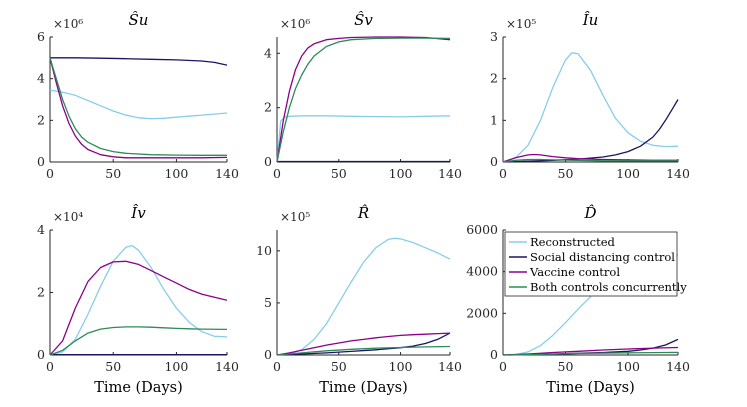  Describe the element at coordinates (602, 257) in the screenshot. I see `legend-label: Social distancing control` at that location.